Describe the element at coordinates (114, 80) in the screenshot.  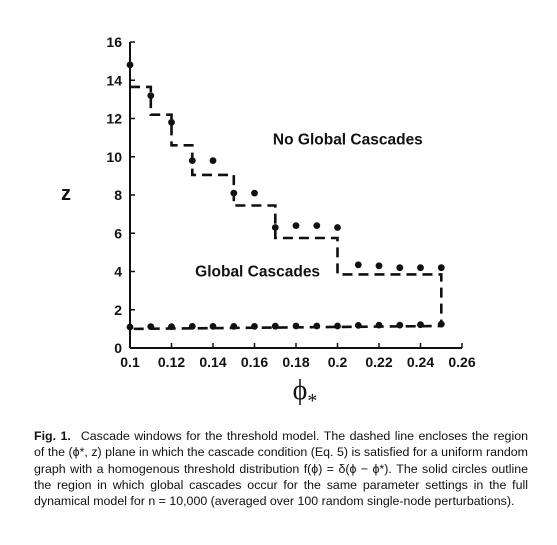
I see `y-tick-label: 14` at that location.